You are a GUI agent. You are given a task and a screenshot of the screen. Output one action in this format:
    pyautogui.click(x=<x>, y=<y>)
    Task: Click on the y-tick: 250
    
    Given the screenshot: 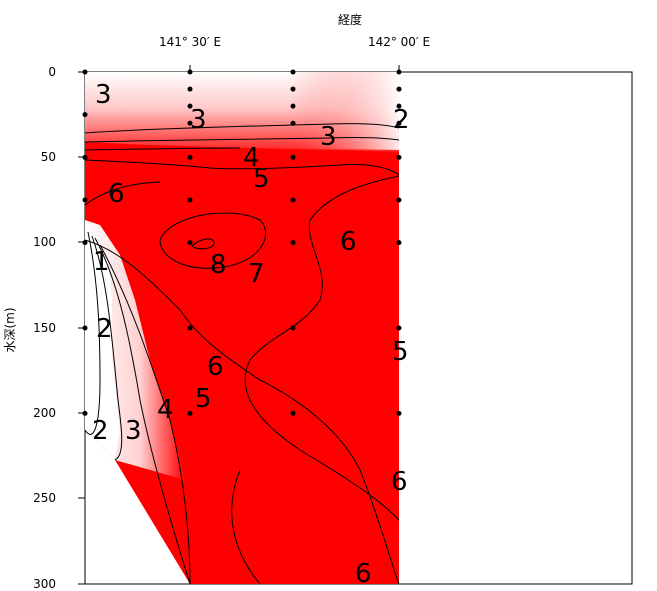 What is the action you would take?
    pyautogui.click(x=59, y=498)
    